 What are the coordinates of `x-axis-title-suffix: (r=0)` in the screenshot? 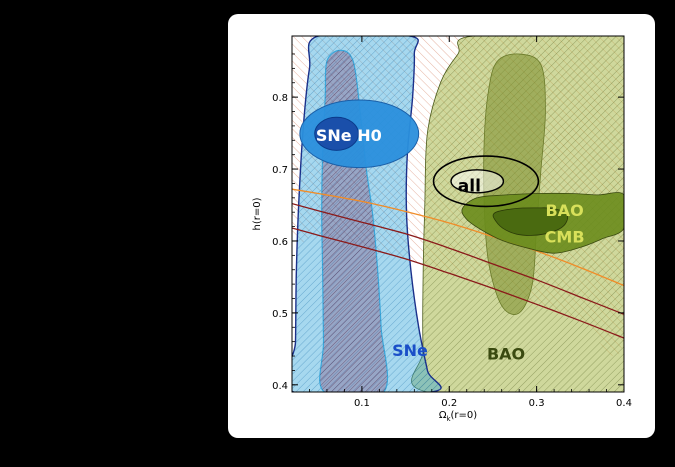 It's located at (464, 415).